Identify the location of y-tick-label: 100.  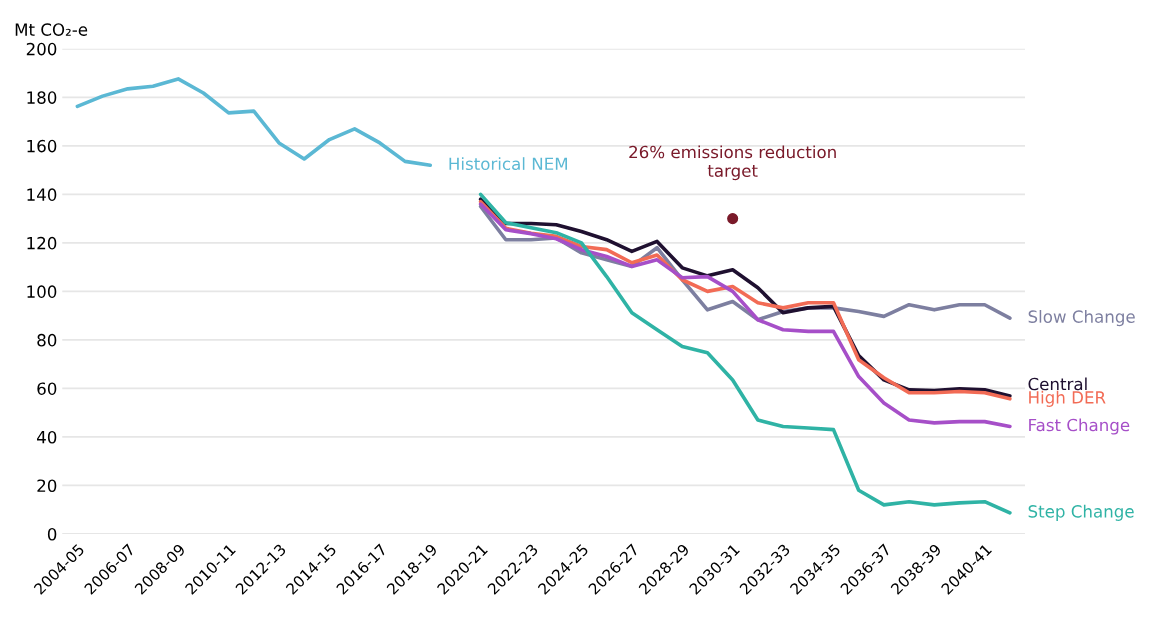
(42, 291).